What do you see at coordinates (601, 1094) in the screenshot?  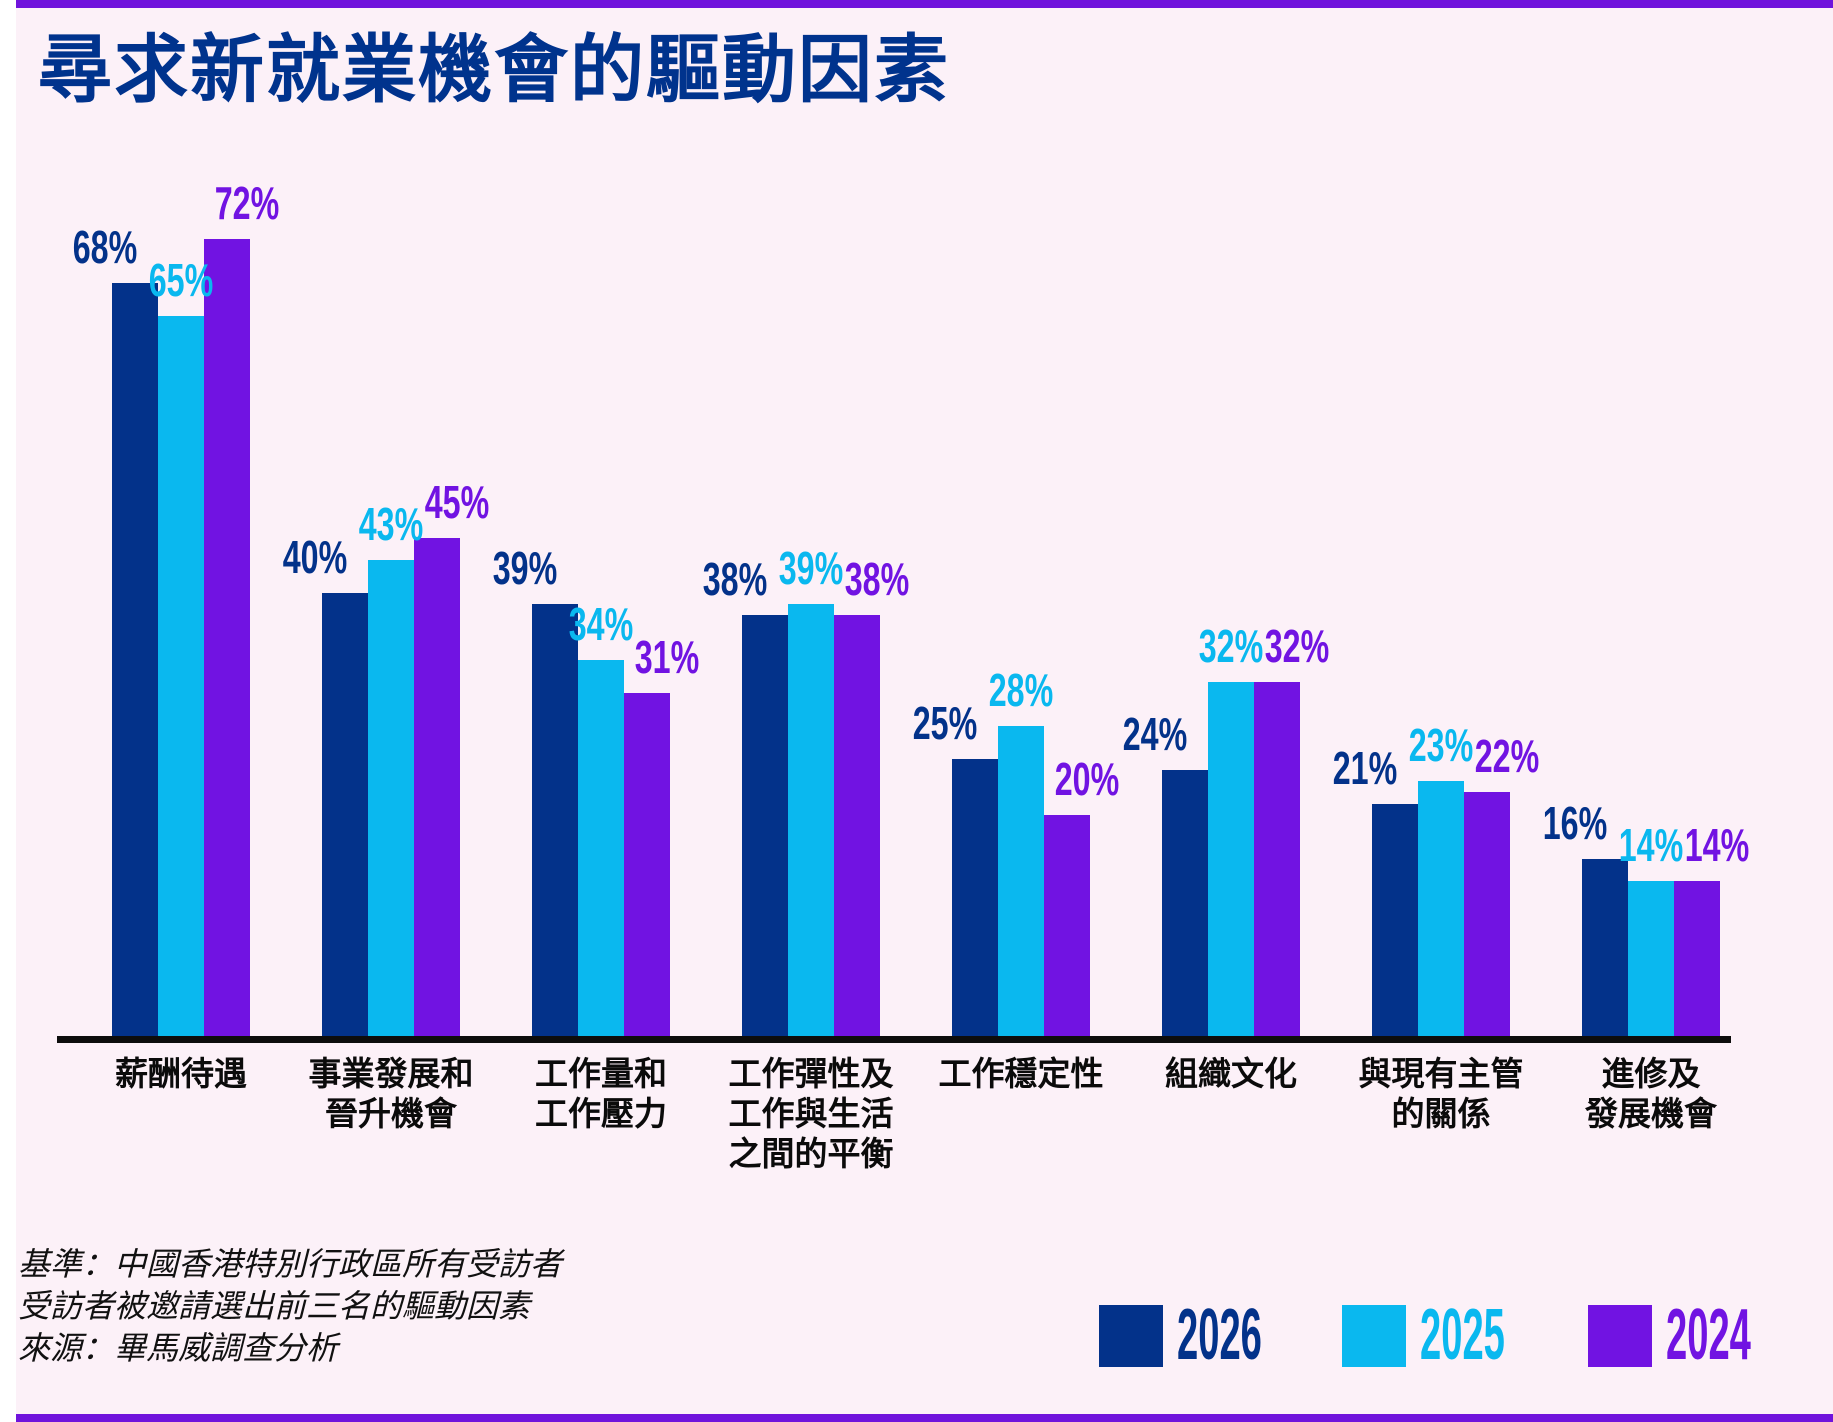 I see `category-label-2: 工作量和 工作壓力` at bounding box center [601, 1094].